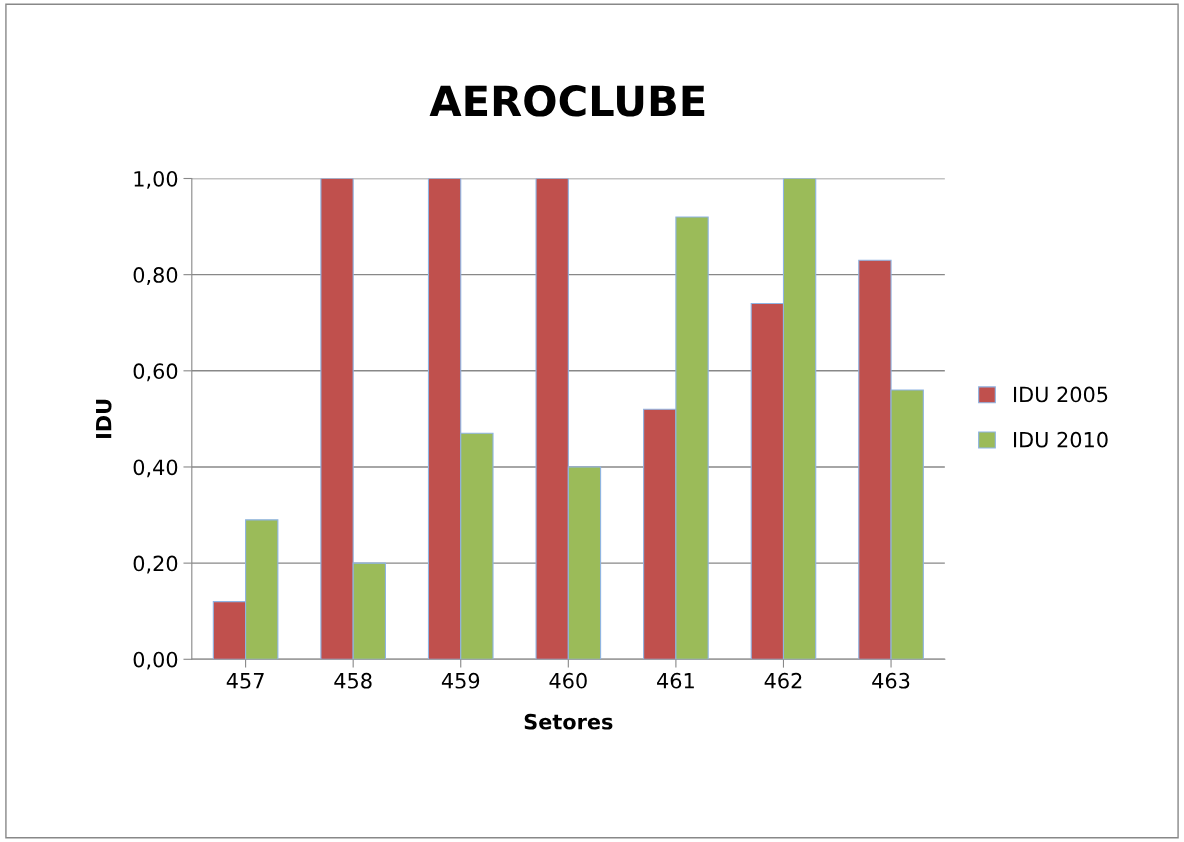 The height and width of the screenshot is (842, 1184). What do you see at coordinates (155, 468) in the screenshot?
I see `y-tick-label: 0,40` at bounding box center [155, 468].